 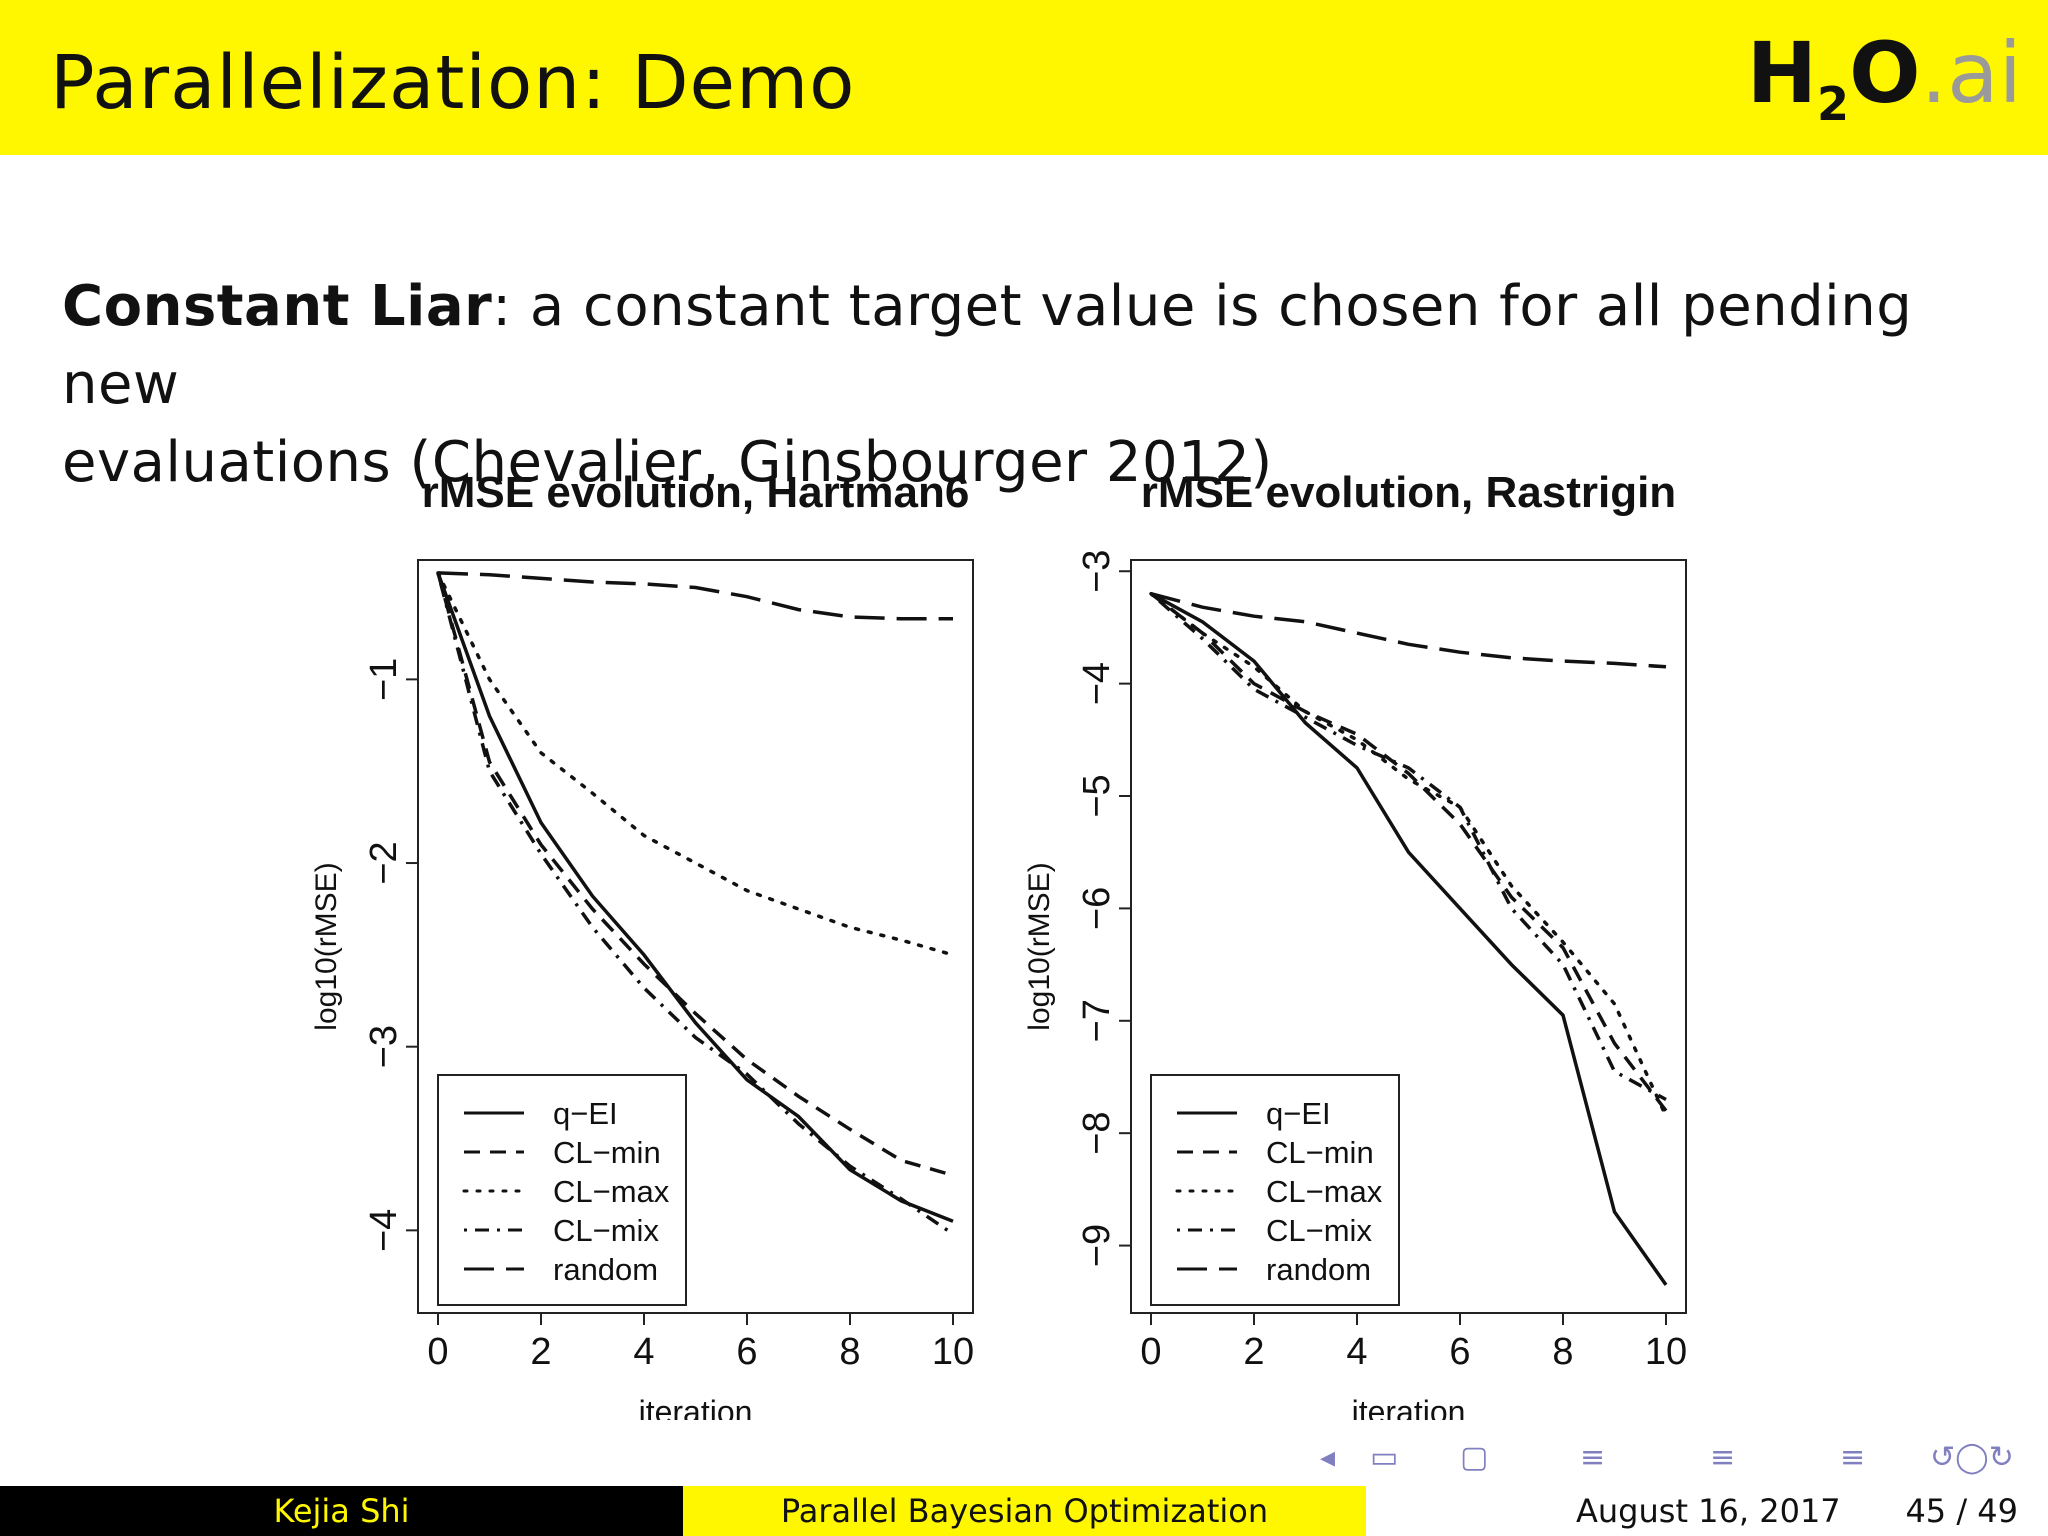 I want to click on footer-date-page: August 16, 2017 45 / 49, so click(x=1707, y=1511).